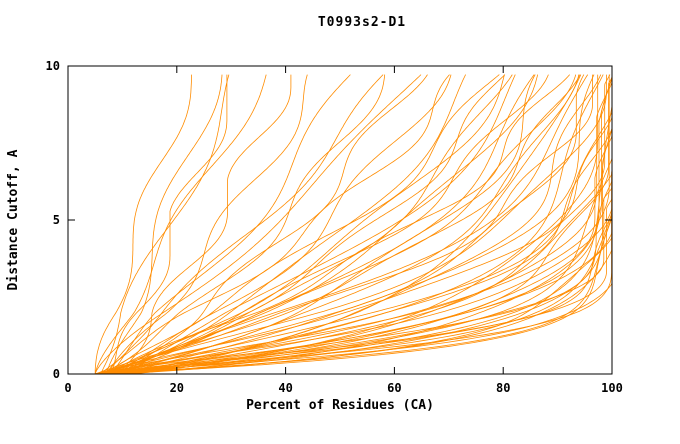  What do you see at coordinates (67, 388) in the screenshot?
I see `x-tick-label: 0` at bounding box center [67, 388].